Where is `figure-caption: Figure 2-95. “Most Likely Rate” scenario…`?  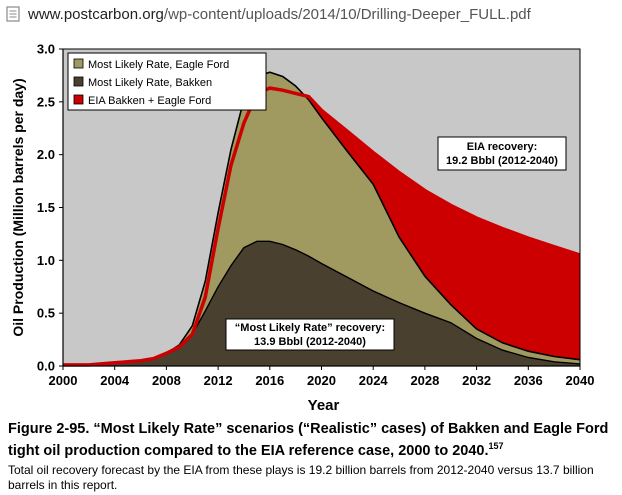 figure-caption: Figure 2-95. “Most Likely Rate” scenario… is located at coordinates (313, 457).